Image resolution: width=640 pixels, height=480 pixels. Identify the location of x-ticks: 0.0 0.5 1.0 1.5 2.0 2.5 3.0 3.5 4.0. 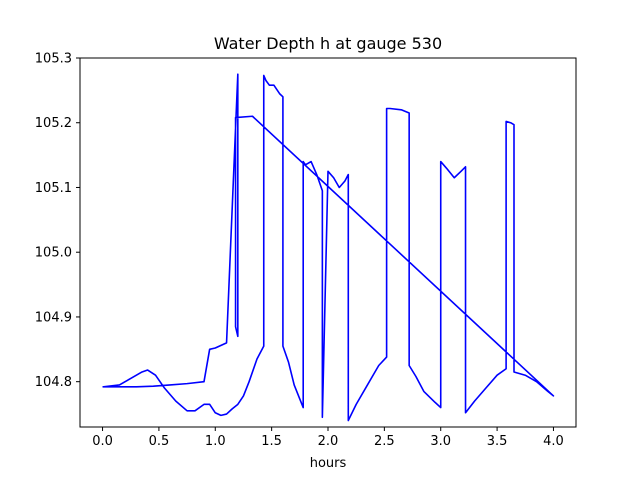
(328, 438).